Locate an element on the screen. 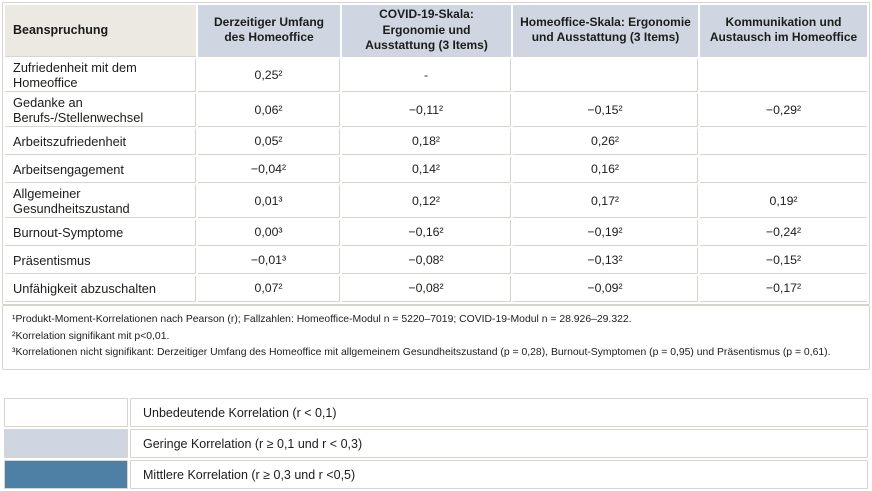 This screenshot has height=491, width=872. value-cell: −0,24² is located at coordinates (783, 232).